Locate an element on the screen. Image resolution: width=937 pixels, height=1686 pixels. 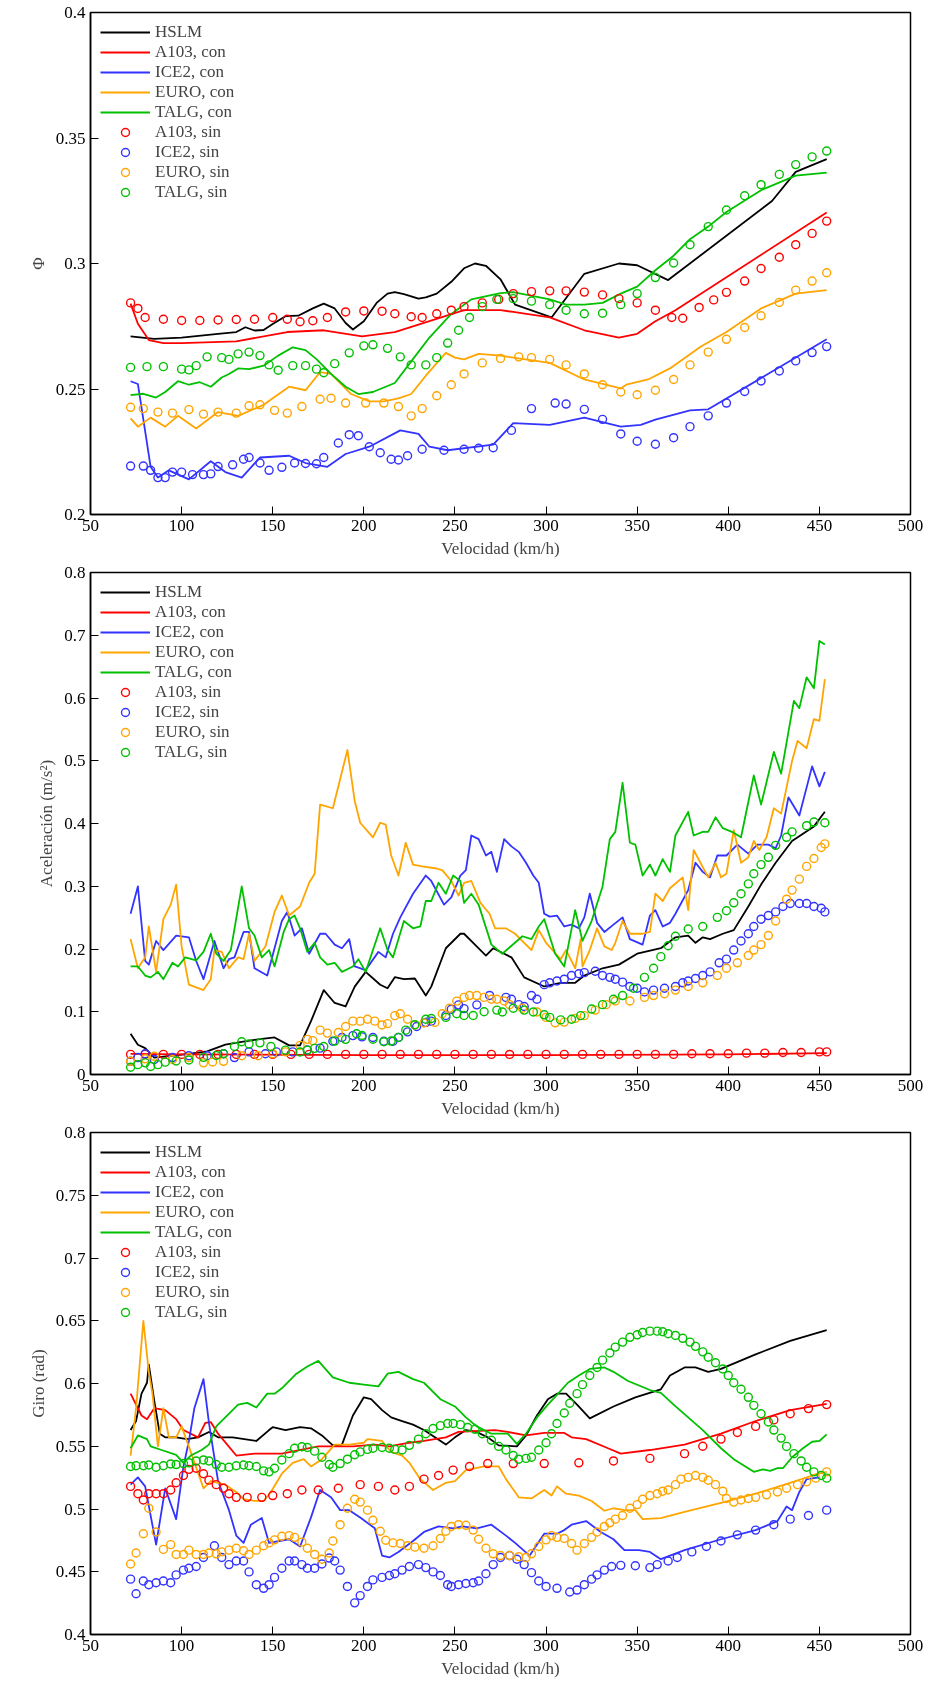
y-axis-title: Φ is located at coordinates (38, 263).